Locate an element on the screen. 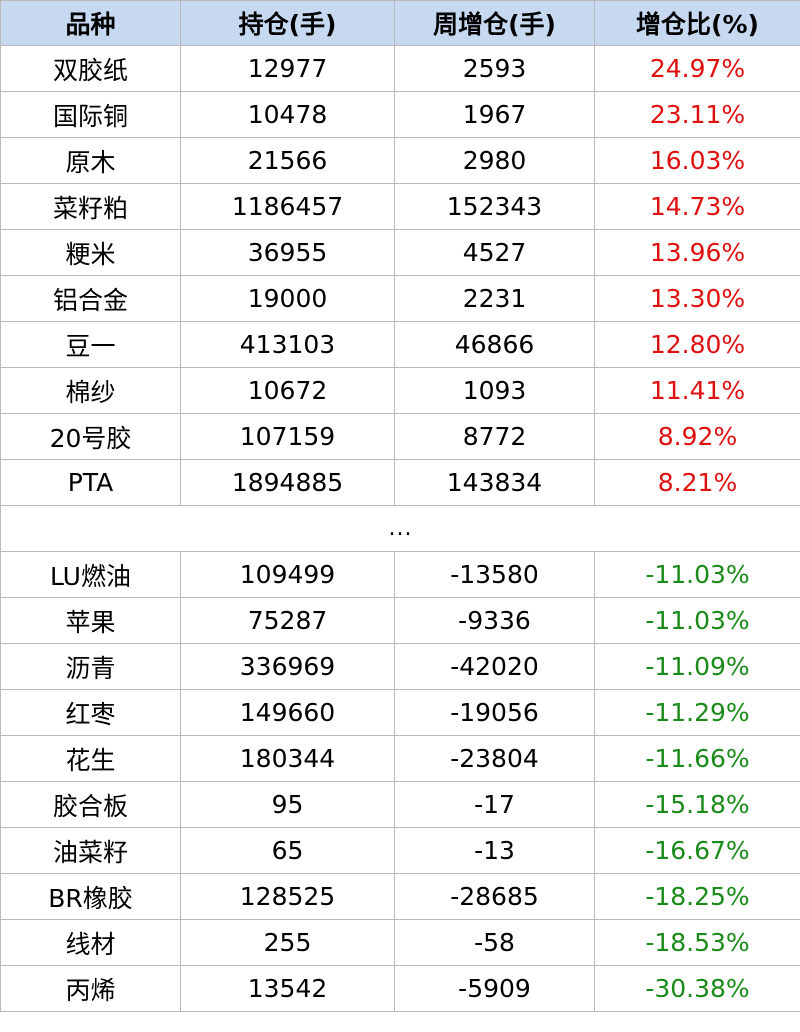 The width and height of the screenshot is (800, 1032). table-row: 粳米 36955 4527 13.96% is located at coordinates (400, 252).